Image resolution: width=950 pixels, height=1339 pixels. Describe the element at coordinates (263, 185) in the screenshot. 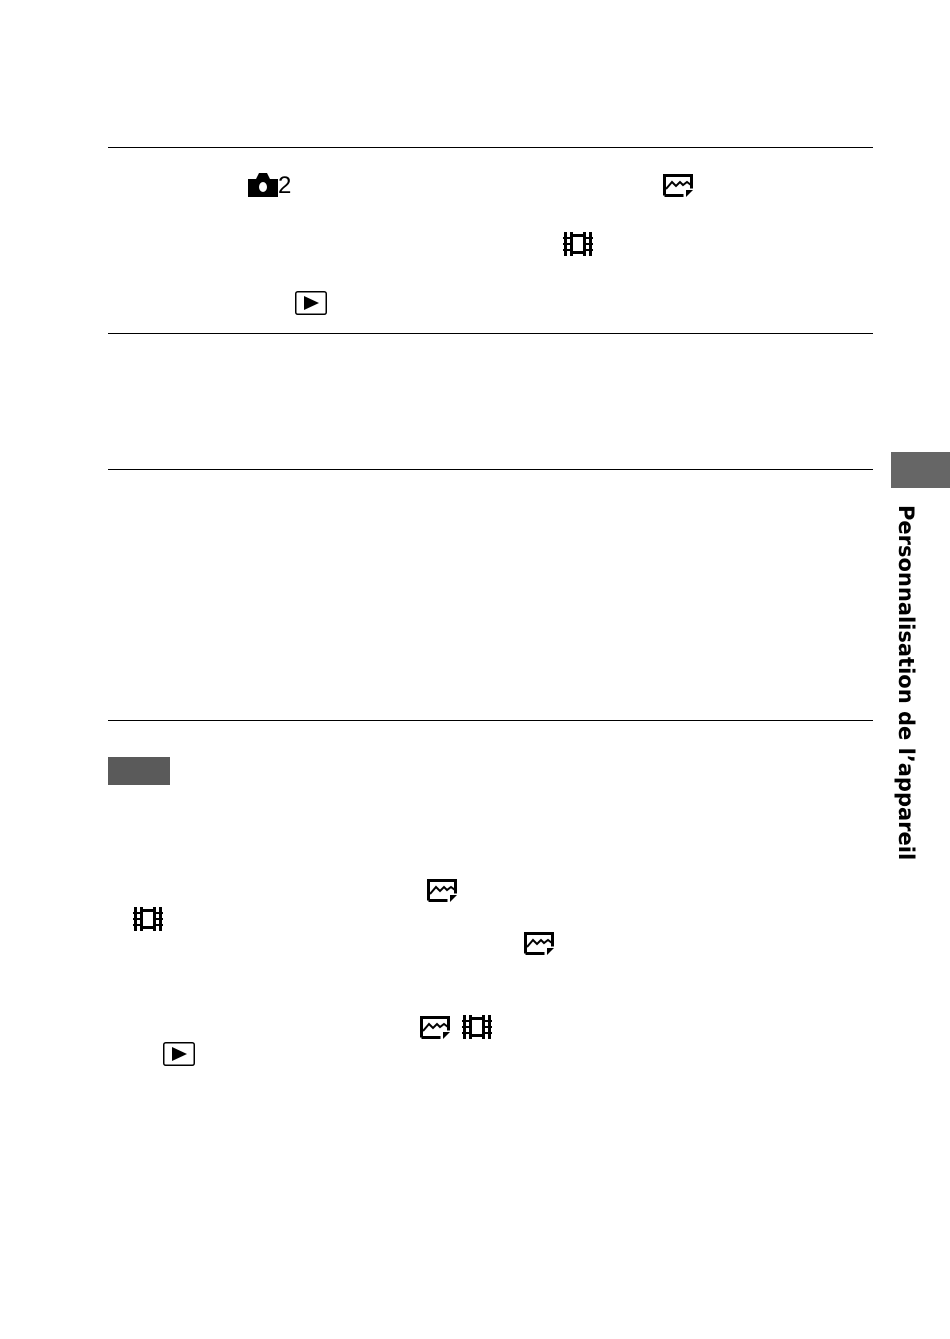

I see `camera-icon` at that location.